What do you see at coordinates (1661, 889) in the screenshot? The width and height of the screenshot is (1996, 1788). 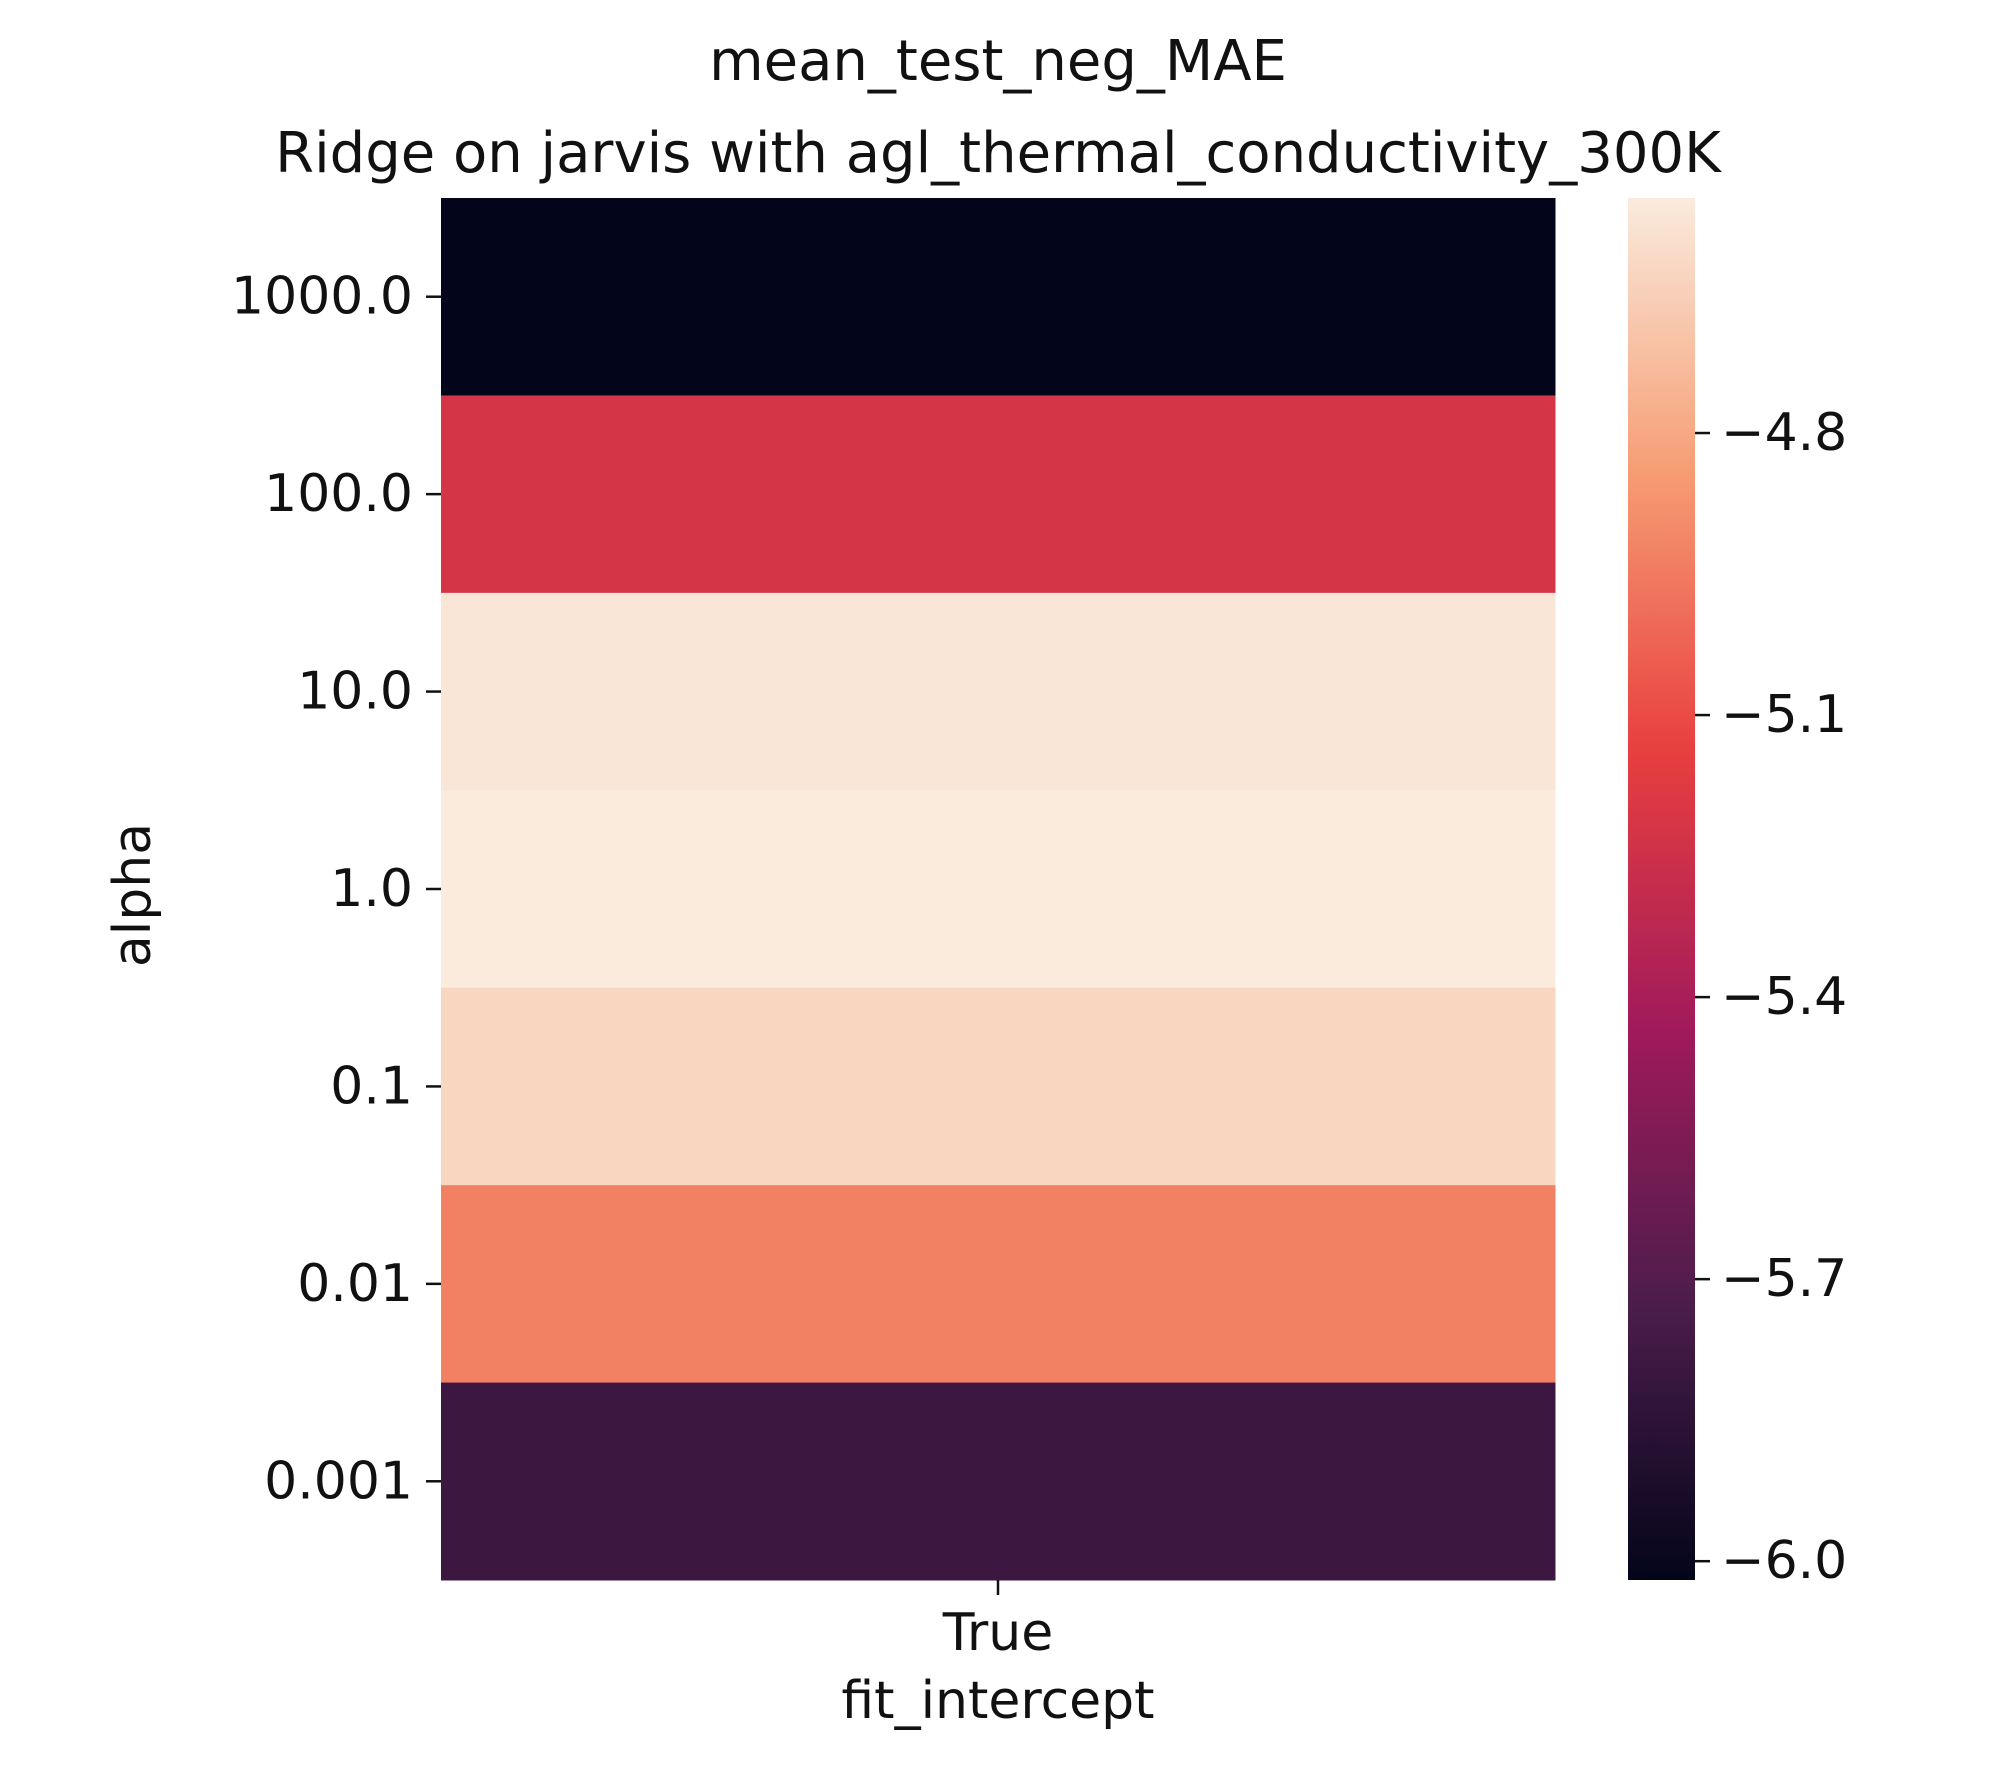 I see `colorbar` at bounding box center [1661, 889].